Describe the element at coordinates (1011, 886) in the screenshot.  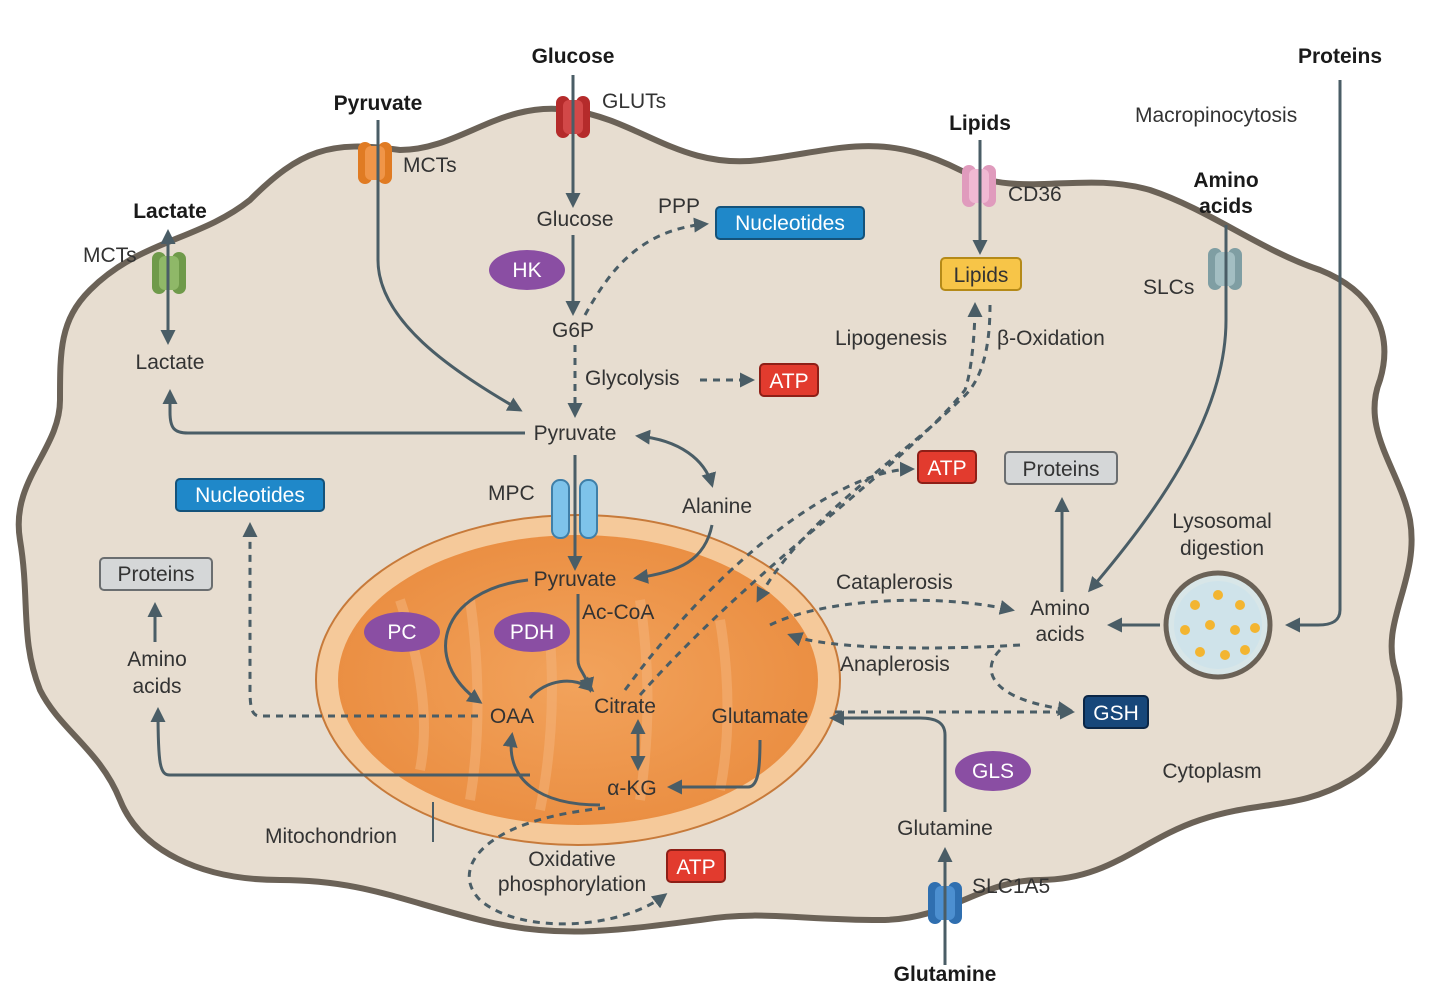
I see `slc1a5-label: SLC1A5` at that location.